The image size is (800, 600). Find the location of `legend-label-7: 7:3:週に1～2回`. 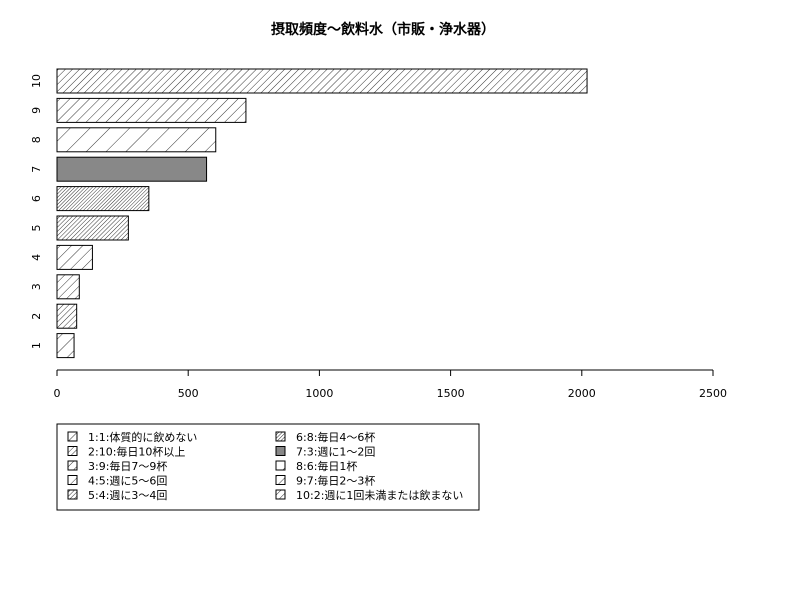

legend-label-7: 7:3:週に1～2回 is located at coordinates (335, 452).